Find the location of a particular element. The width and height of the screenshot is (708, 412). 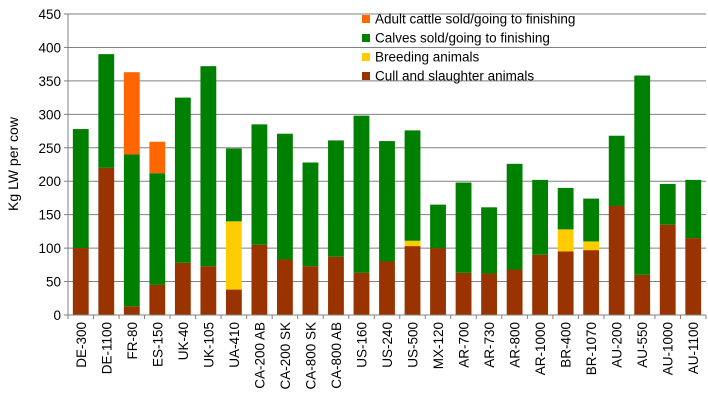

y-tick-label: 400 is located at coordinates (49, 47).